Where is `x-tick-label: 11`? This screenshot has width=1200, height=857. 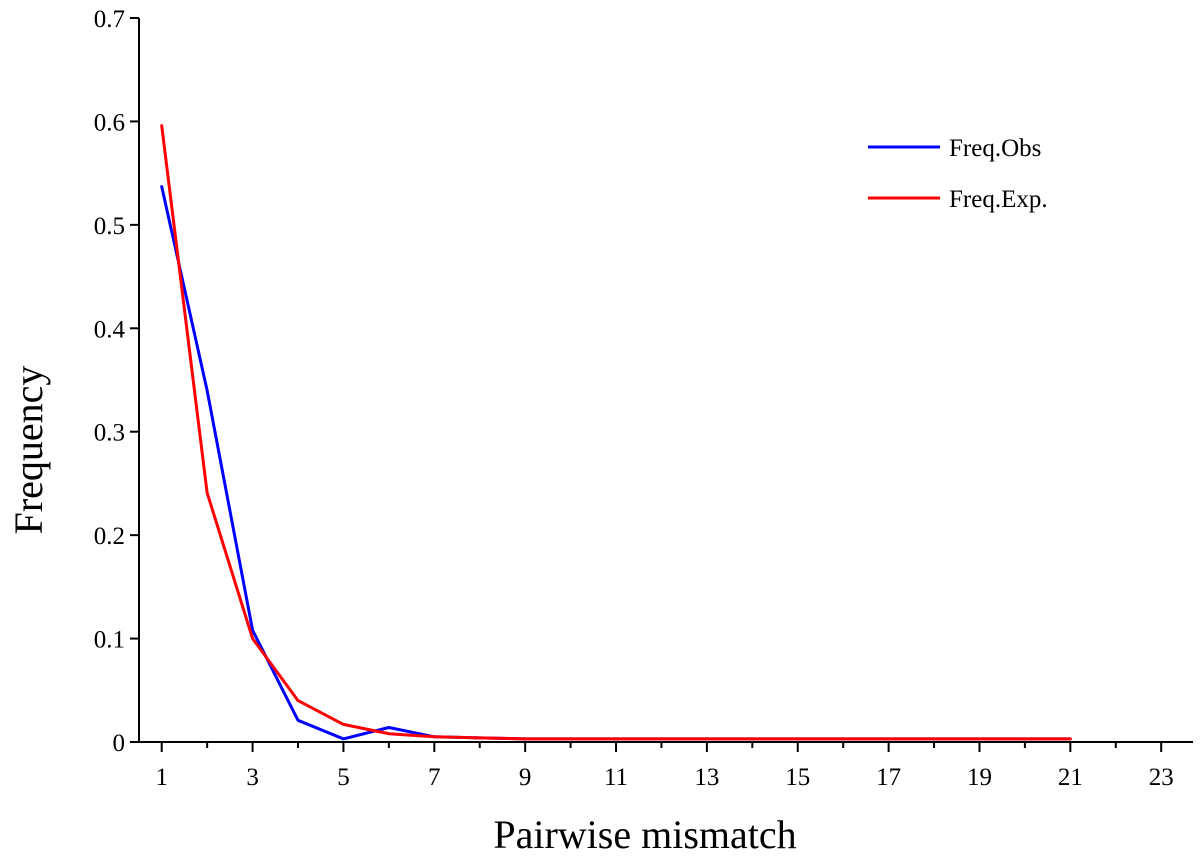 x-tick-label: 11 is located at coordinates (616, 777).